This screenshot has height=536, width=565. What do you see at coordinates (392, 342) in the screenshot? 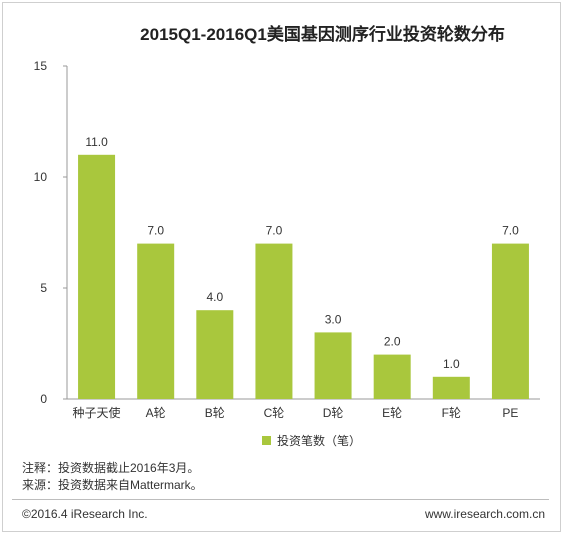
I see `bar-value-label: 2.0` at bounding box center [392, 342].